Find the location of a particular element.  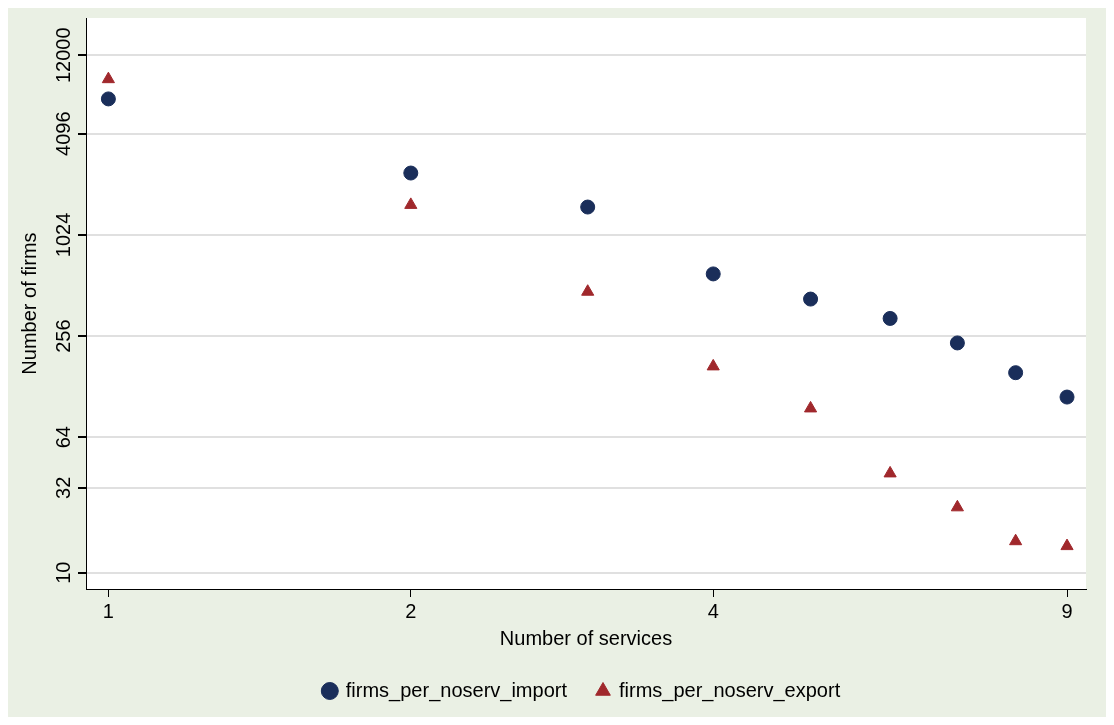

y-tick-label: 12000 is located at coordinates (62, 55).